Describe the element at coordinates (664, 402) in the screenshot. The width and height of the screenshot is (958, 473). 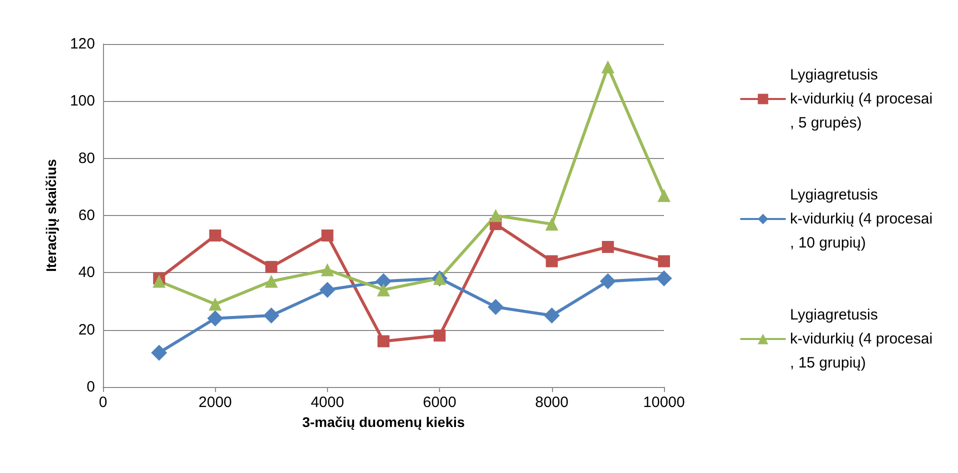
I see `x-tick-label: 10000` at that location.